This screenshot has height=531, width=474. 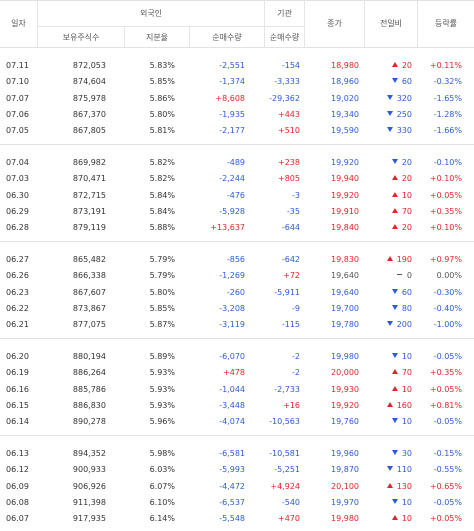 What do you see at coordinates (162, 65) in the screenshot?
I see `ratio: 5.83%` at bounding box center [162, 65].